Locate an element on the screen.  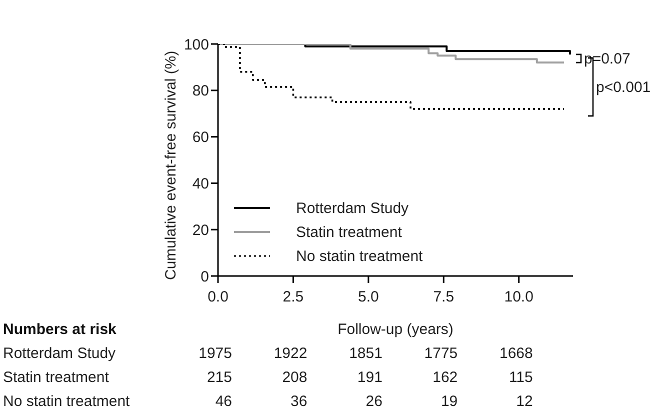
text: p<0.001 is located at coordinates (623, 87).